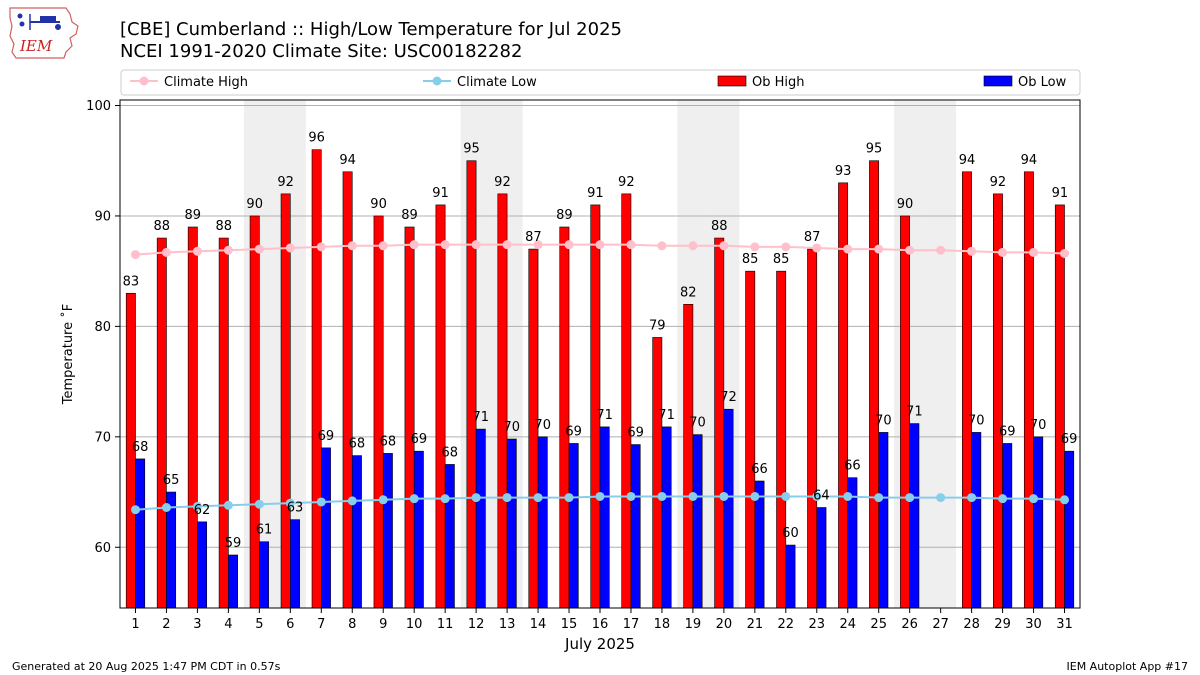 The width and height of the screenshot is (1200, 675). I want to click on ob-low-label-28: 70, so click(976, 420).